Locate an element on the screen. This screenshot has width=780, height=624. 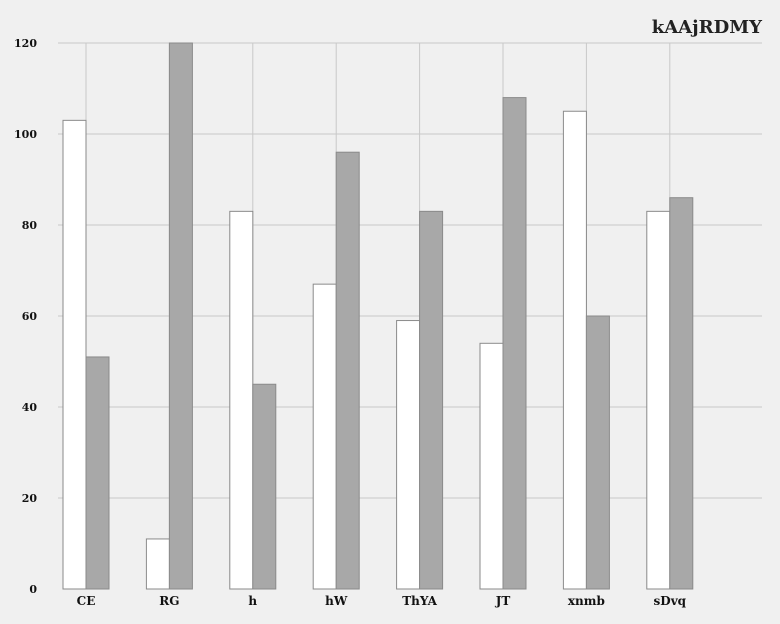
bar-sDvq-series1 is located at coordinates (658, 400).